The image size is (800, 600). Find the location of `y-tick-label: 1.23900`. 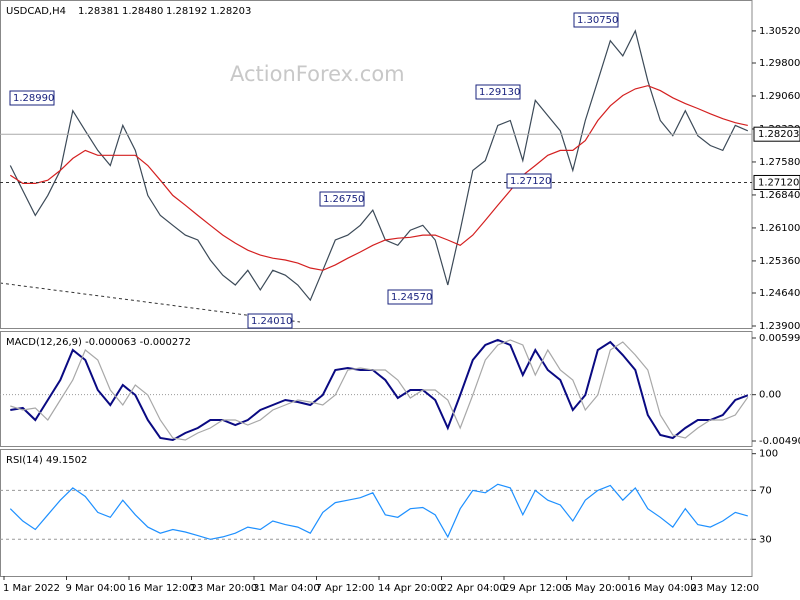

y-tick-label: 1.23900 is located at coordinates (779, 326).